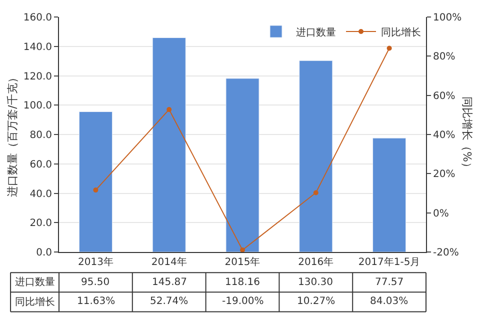 This screenshot has width=491, height=327. Describe the element at coordinates (37, 47) in the screenshot. I see `y-tick-label: 140.0` at that location.